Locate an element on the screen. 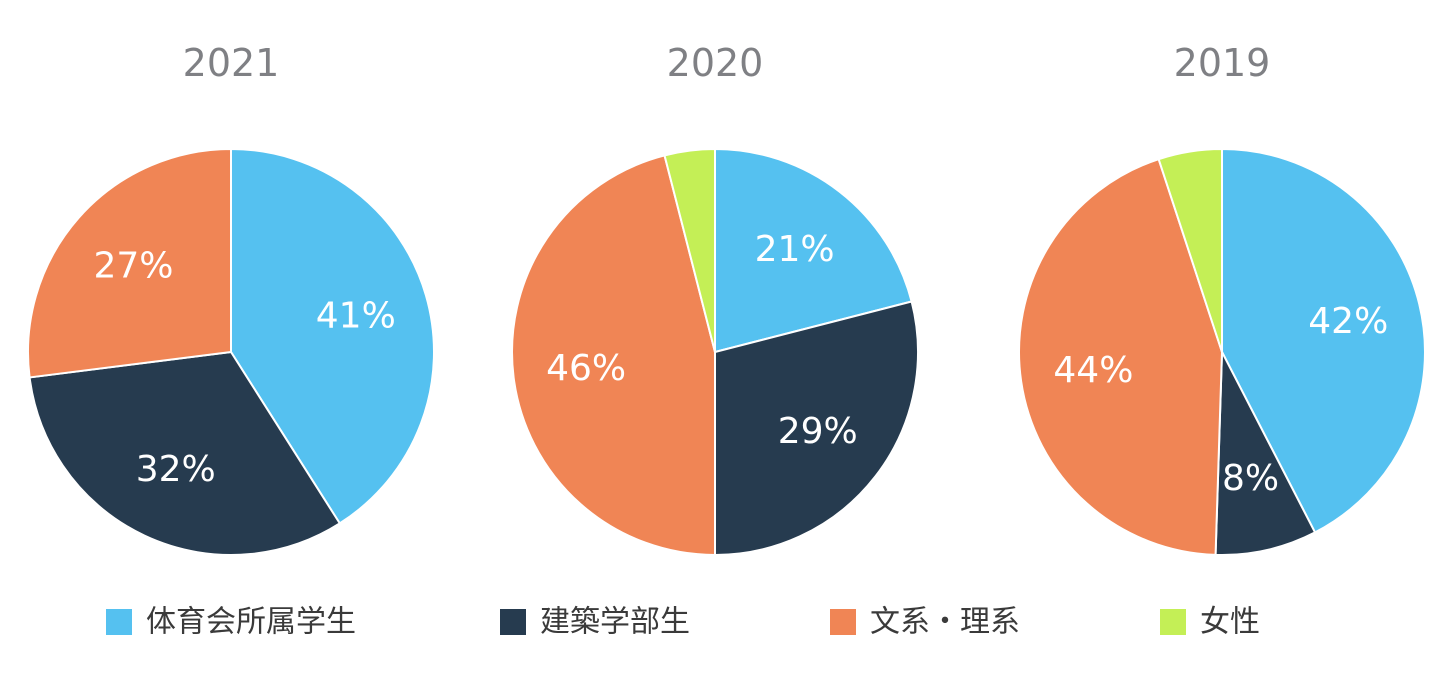  legend-item-architecture: 建築学部生 is located at coordinates (595, 622).